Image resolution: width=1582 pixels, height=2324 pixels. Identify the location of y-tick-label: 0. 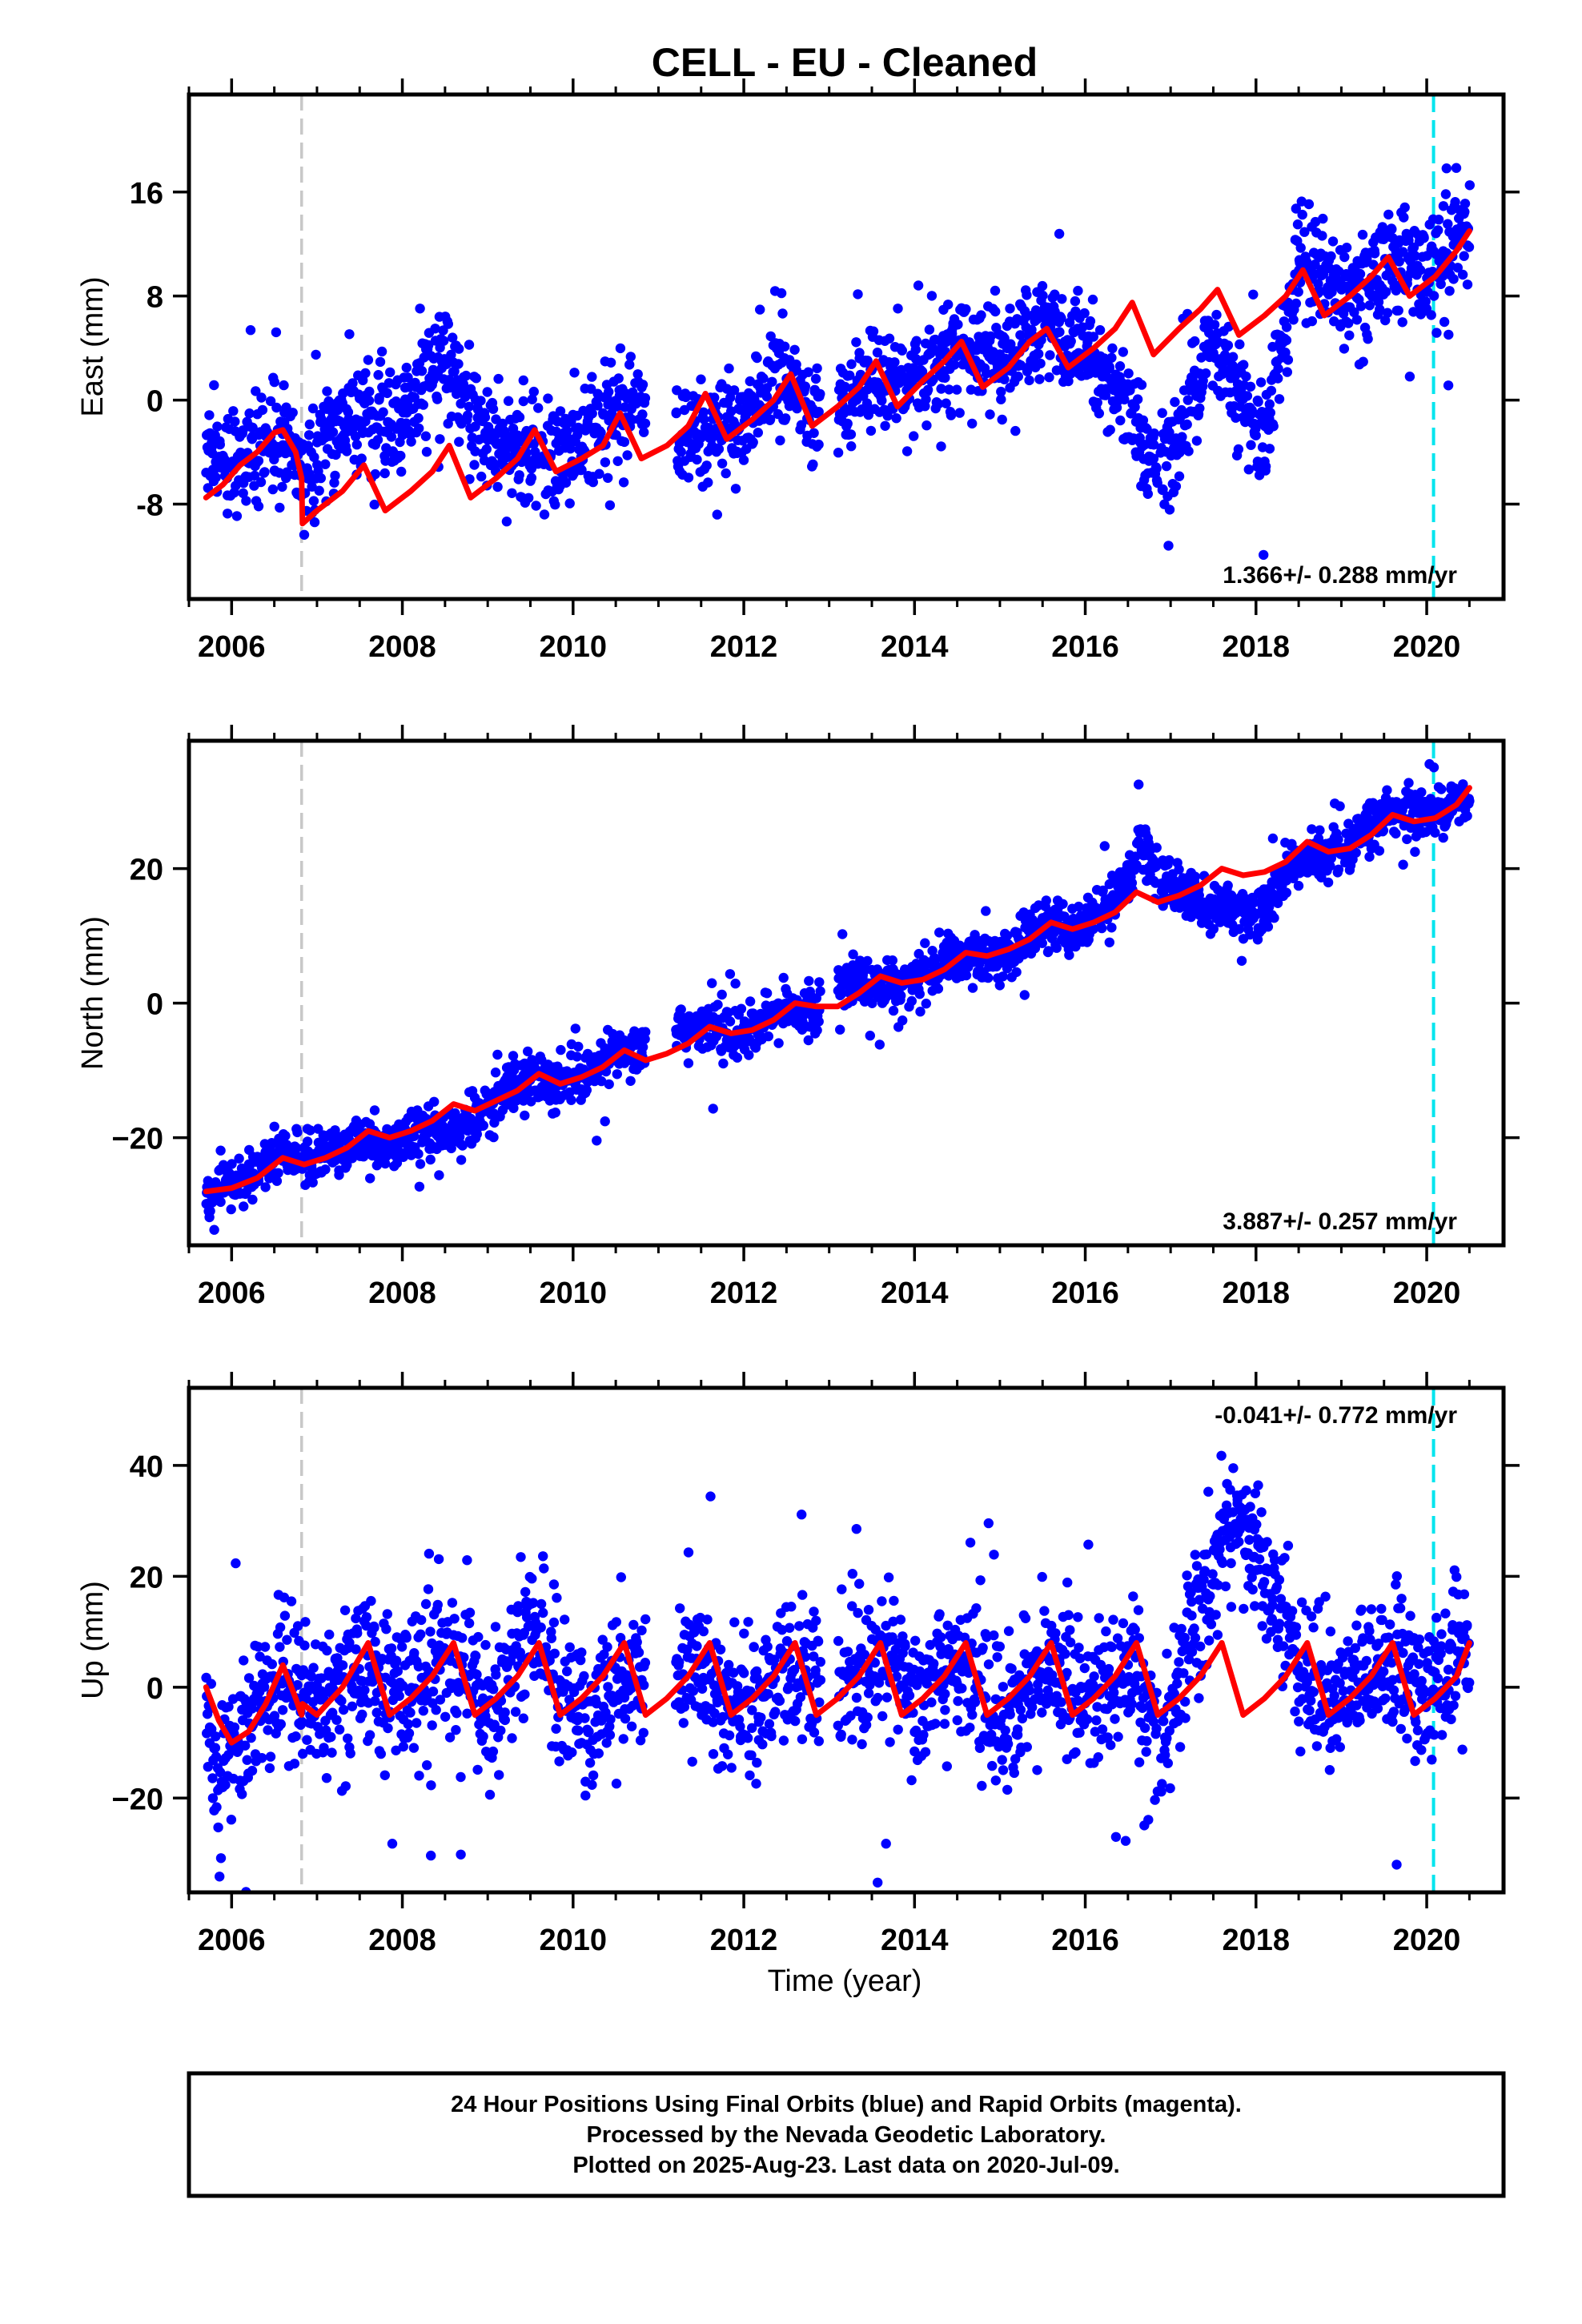
(155, 1005).